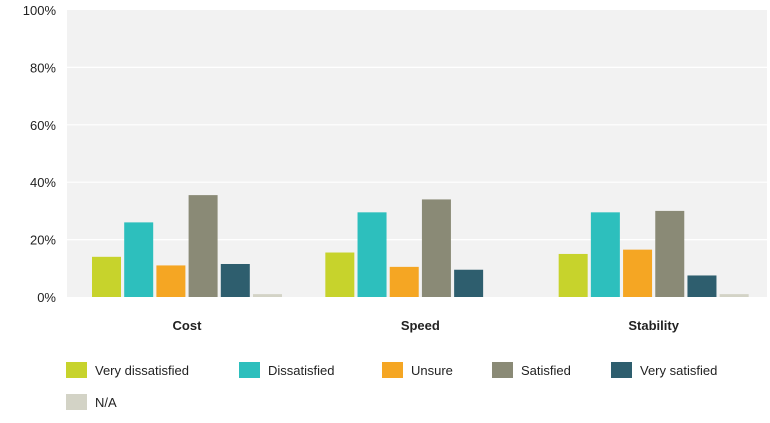 This screenshot has height=423, width=770. Describe the element at coordinates (43, 182) in the screenshot. I see `y-tick-label: 40%` at that location.